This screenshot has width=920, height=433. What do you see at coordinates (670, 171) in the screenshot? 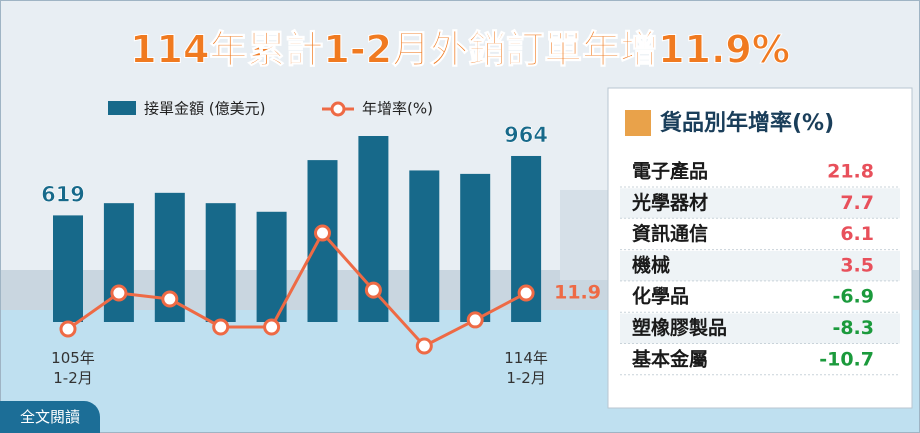
I see `row-label: 電子產品` at bounding box center [670, 171].